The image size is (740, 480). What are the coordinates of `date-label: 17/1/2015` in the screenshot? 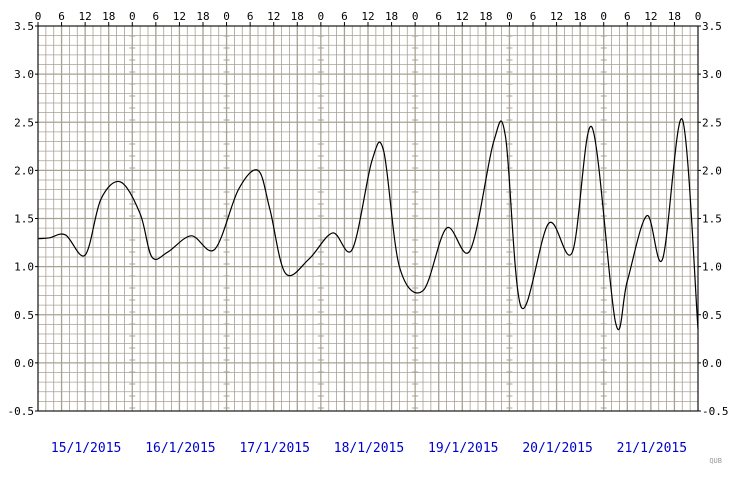 It's located at (274, 448).